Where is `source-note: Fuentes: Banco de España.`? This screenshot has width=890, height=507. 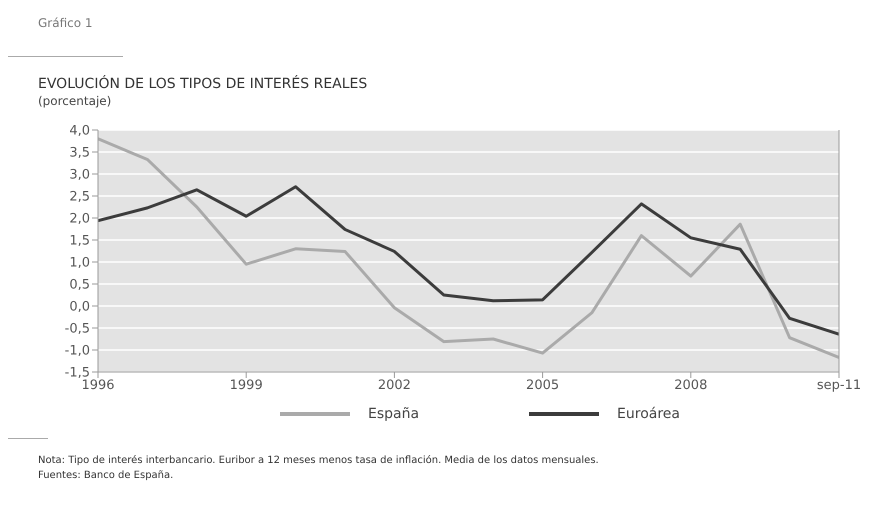
source-note: Fuentes: Banco de España. is located at coordinates (106, 476).